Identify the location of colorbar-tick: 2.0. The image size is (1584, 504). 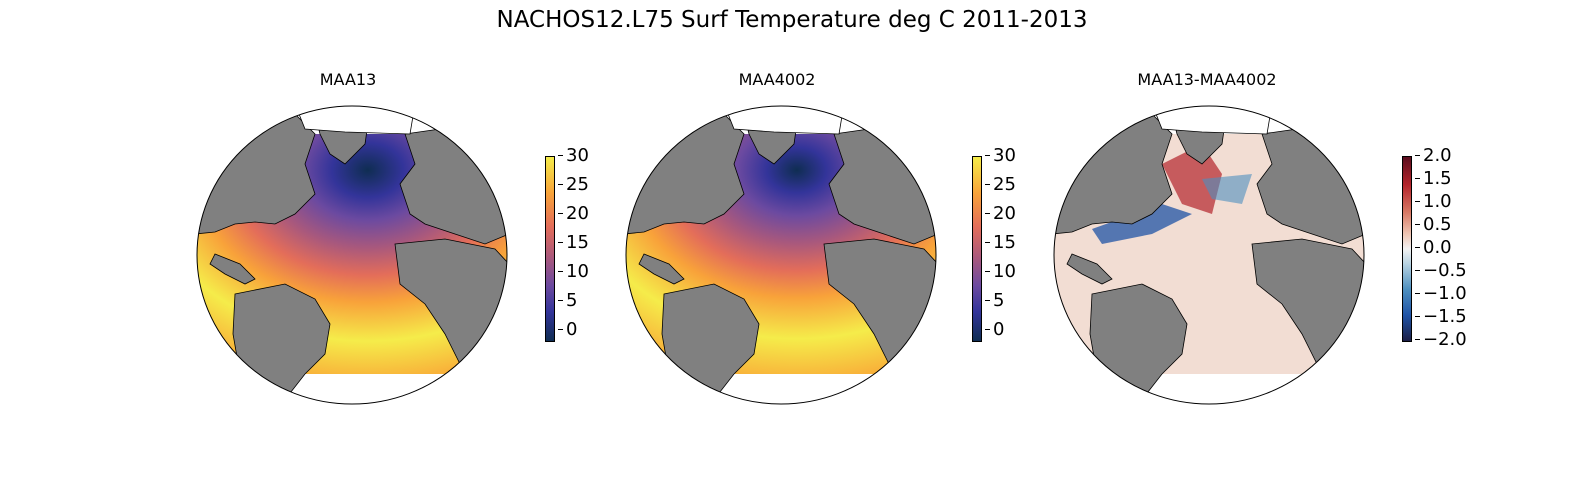
(1433, 155).